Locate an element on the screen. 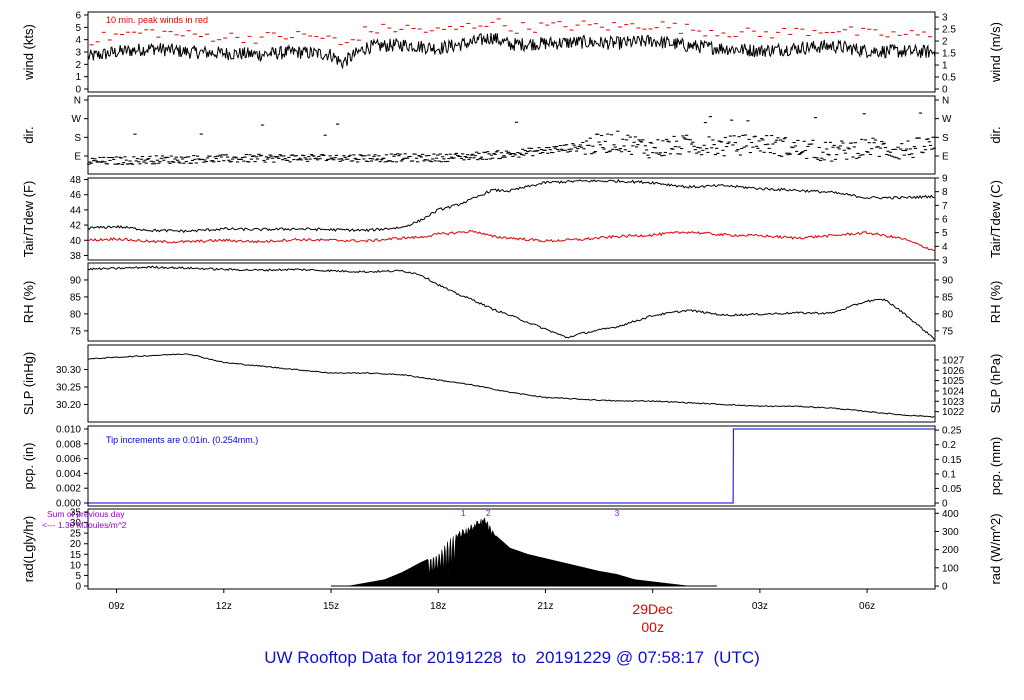  y-tick-label-left: 46 is located at coordinates (76, 195).